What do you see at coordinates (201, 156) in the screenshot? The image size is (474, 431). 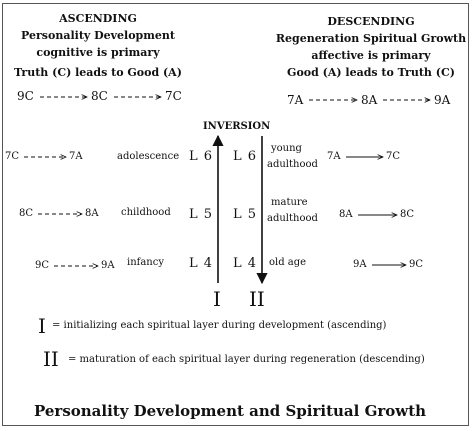 I see `row-level-left: L 6` at bounding box center [201, 156].